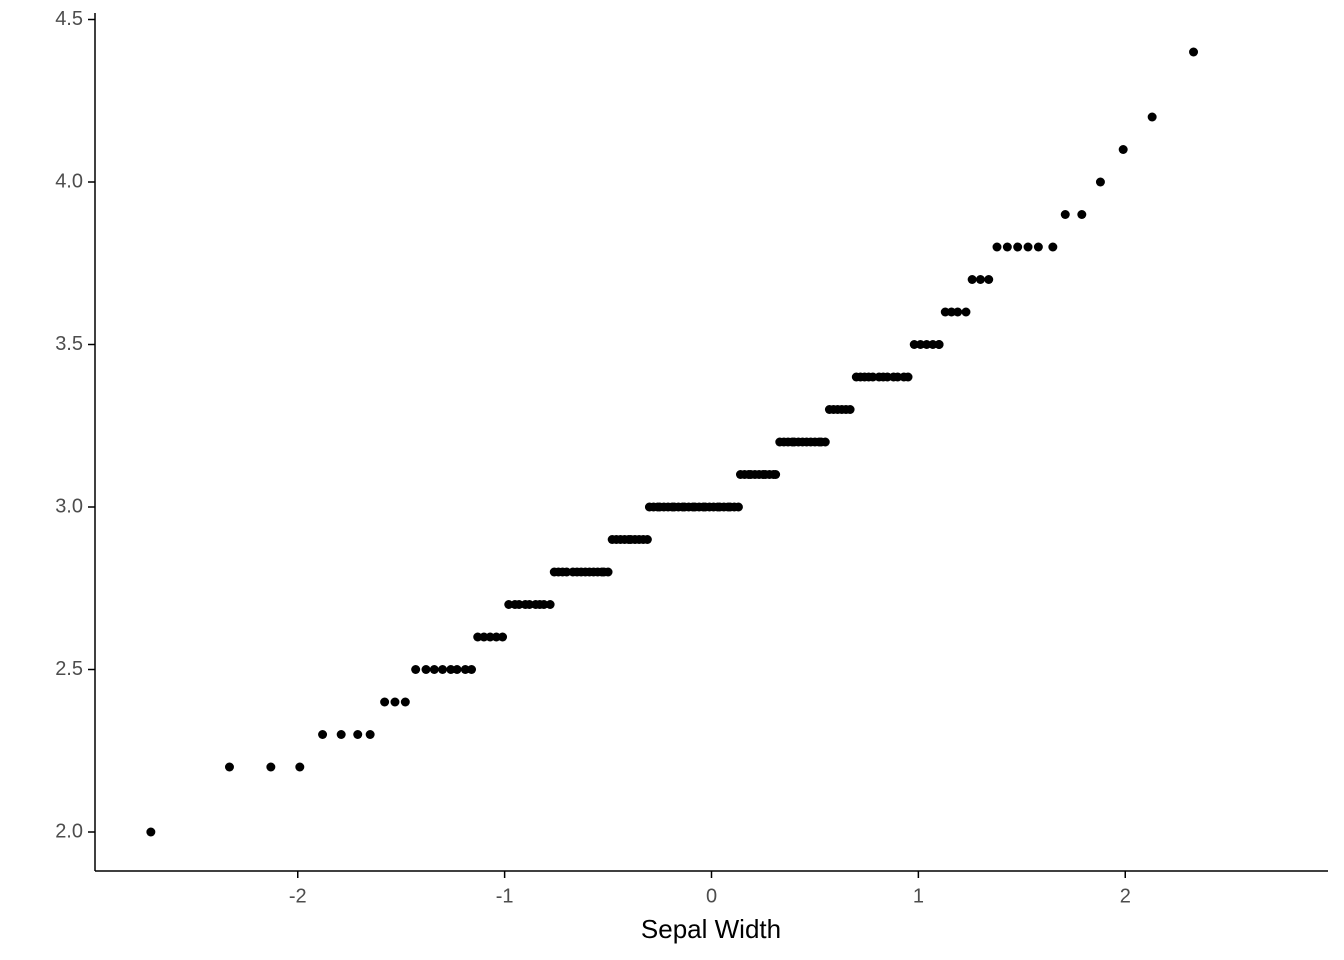 The height and width of the screenshot is (960, 1344). I want to click on x-tick-label: 0, so click(711, 896).